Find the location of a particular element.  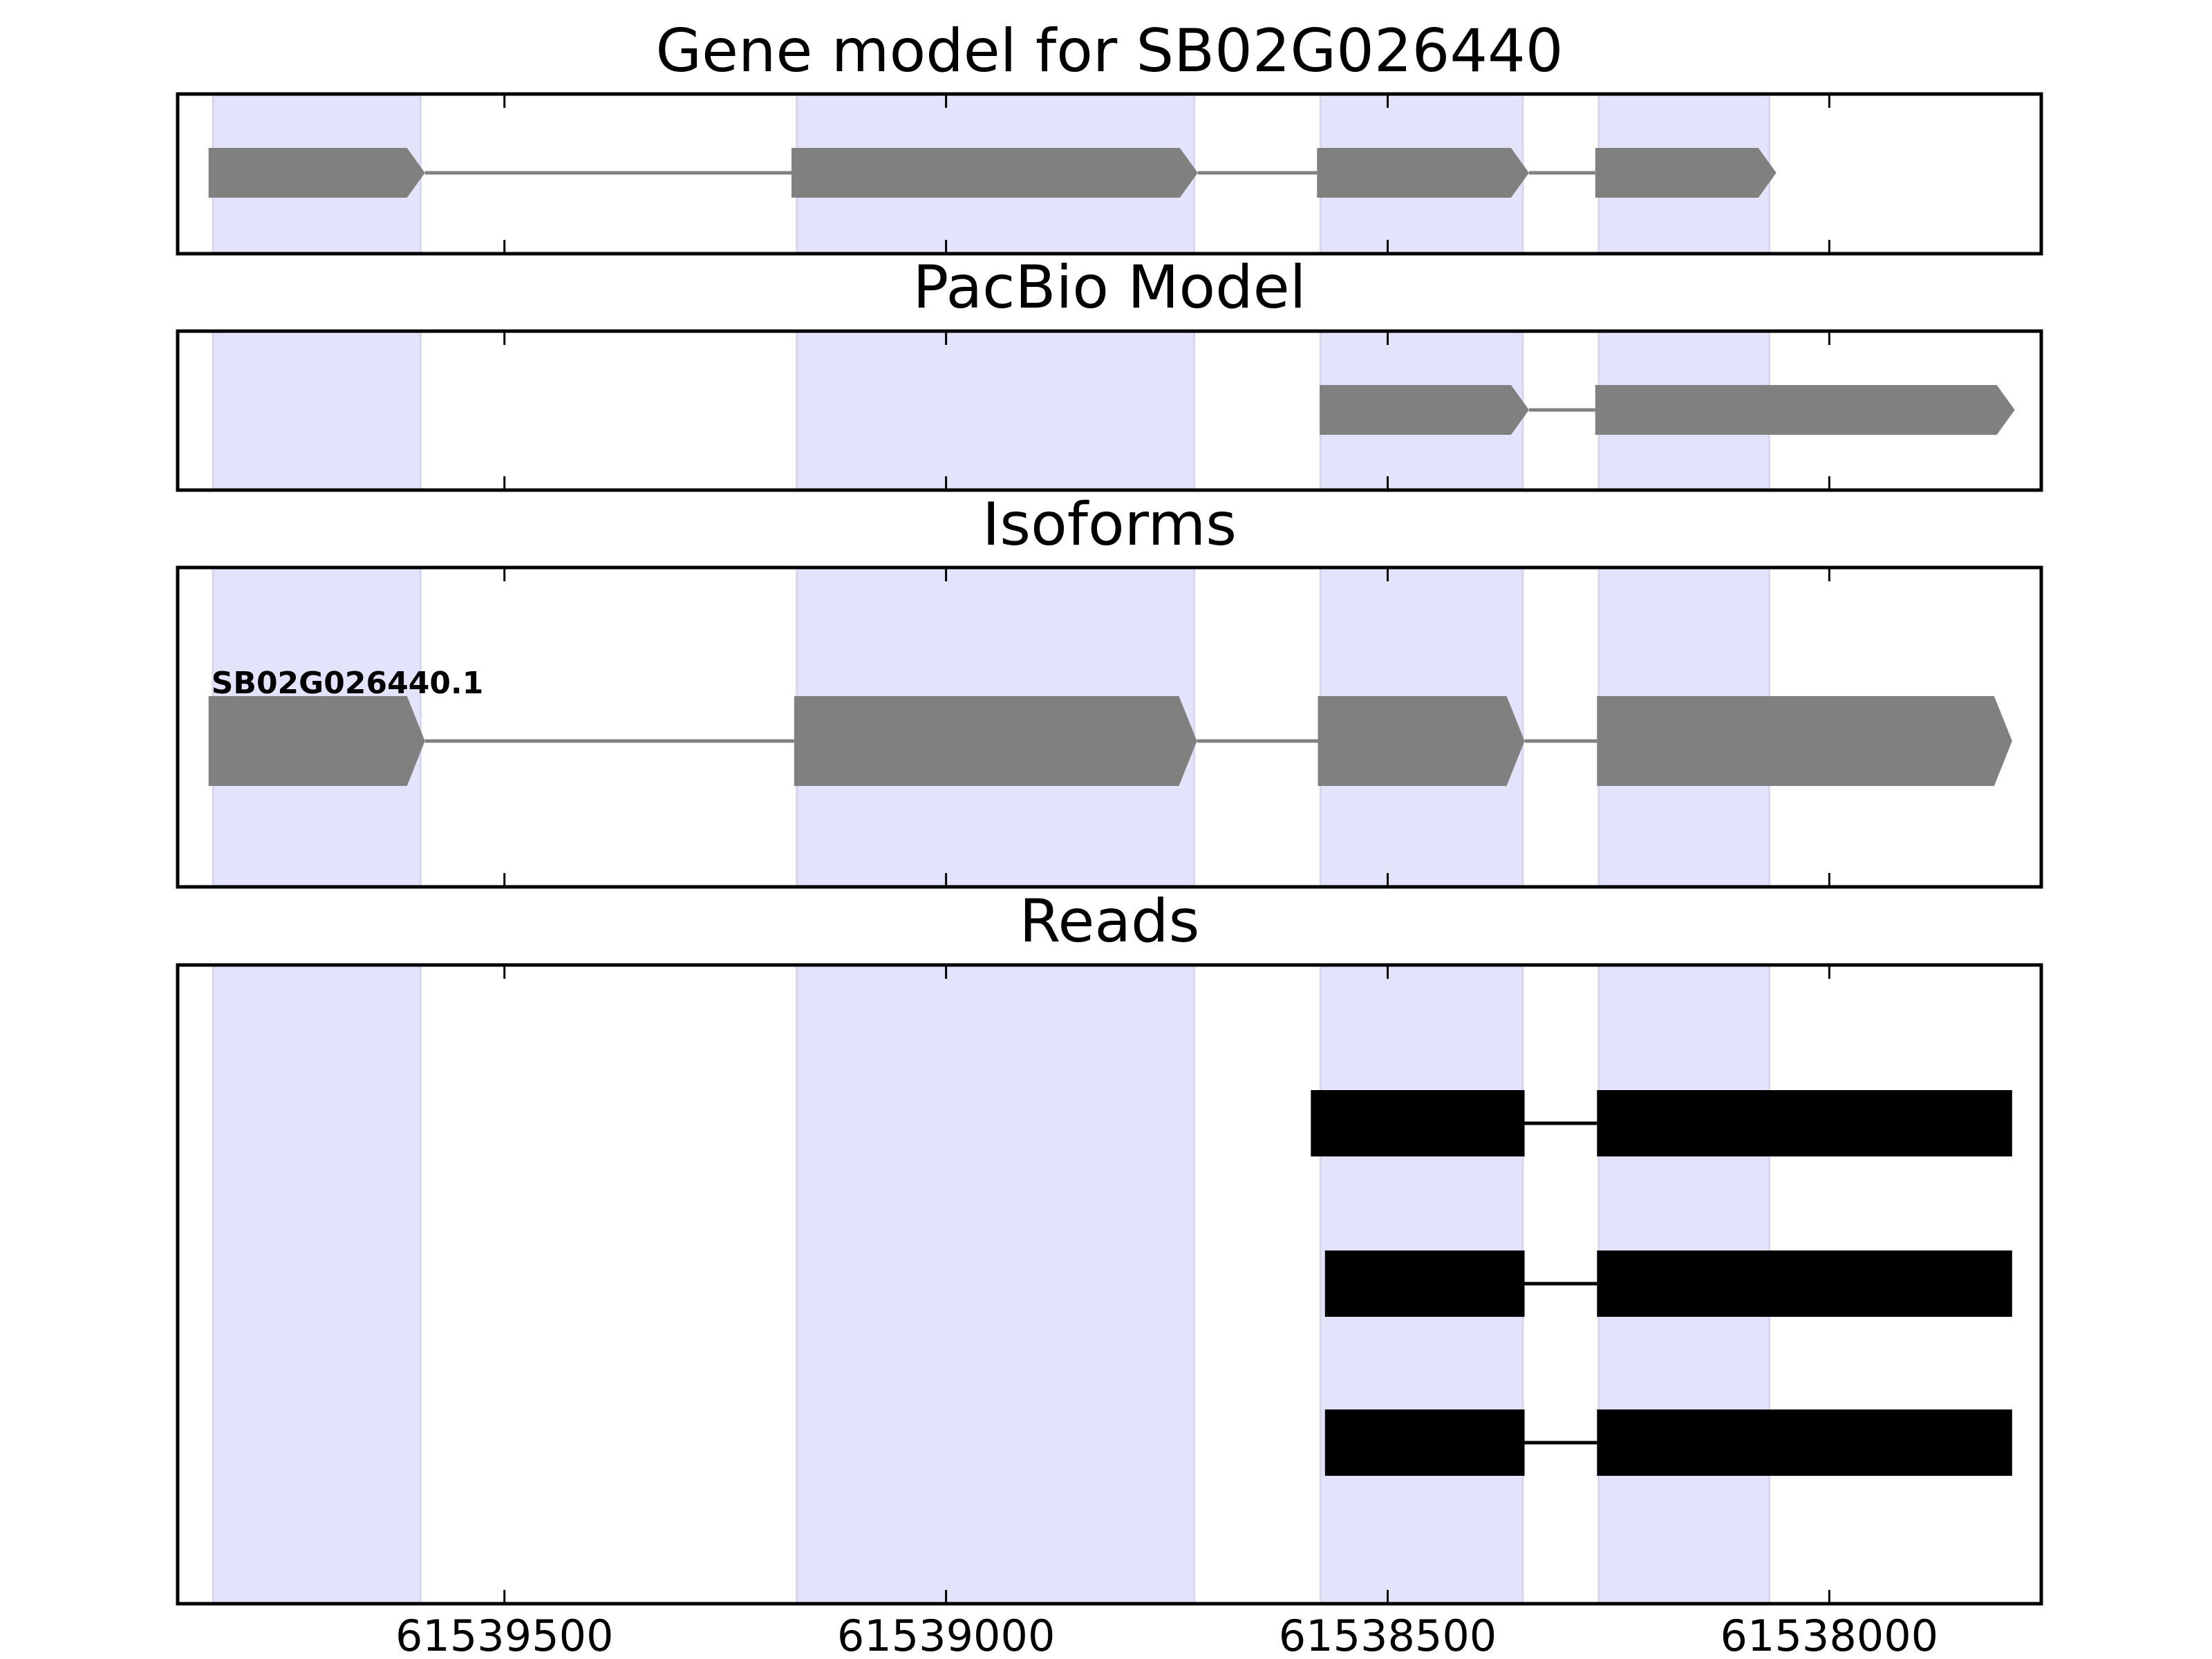

isoform-label: SB02G026440.1 is located at coordinates (348, 684).